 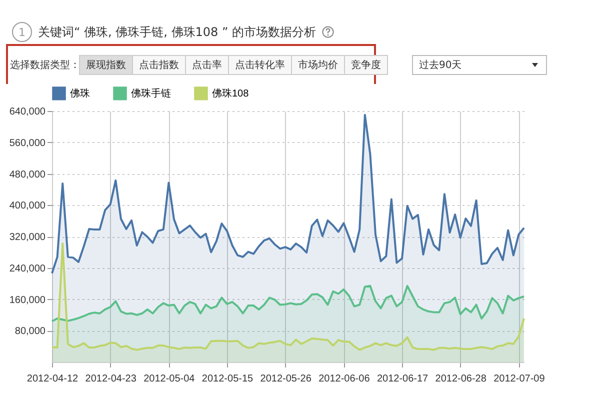 I want to click on y-tick-label: 560,000, so click(x=27, y=143).